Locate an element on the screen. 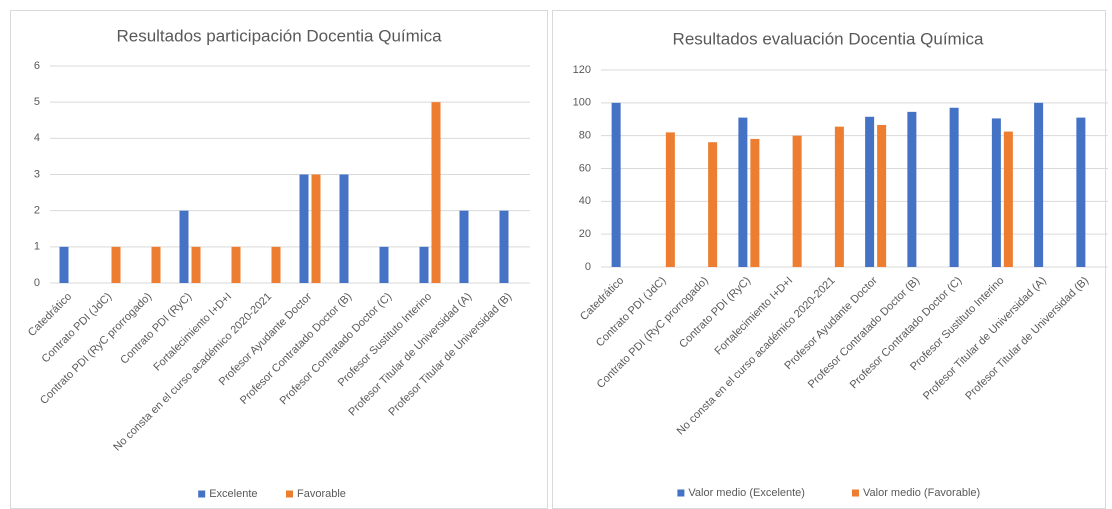 The image size is (1112, 509). y-tick-label: 3 is located at coordinates (37, 174).